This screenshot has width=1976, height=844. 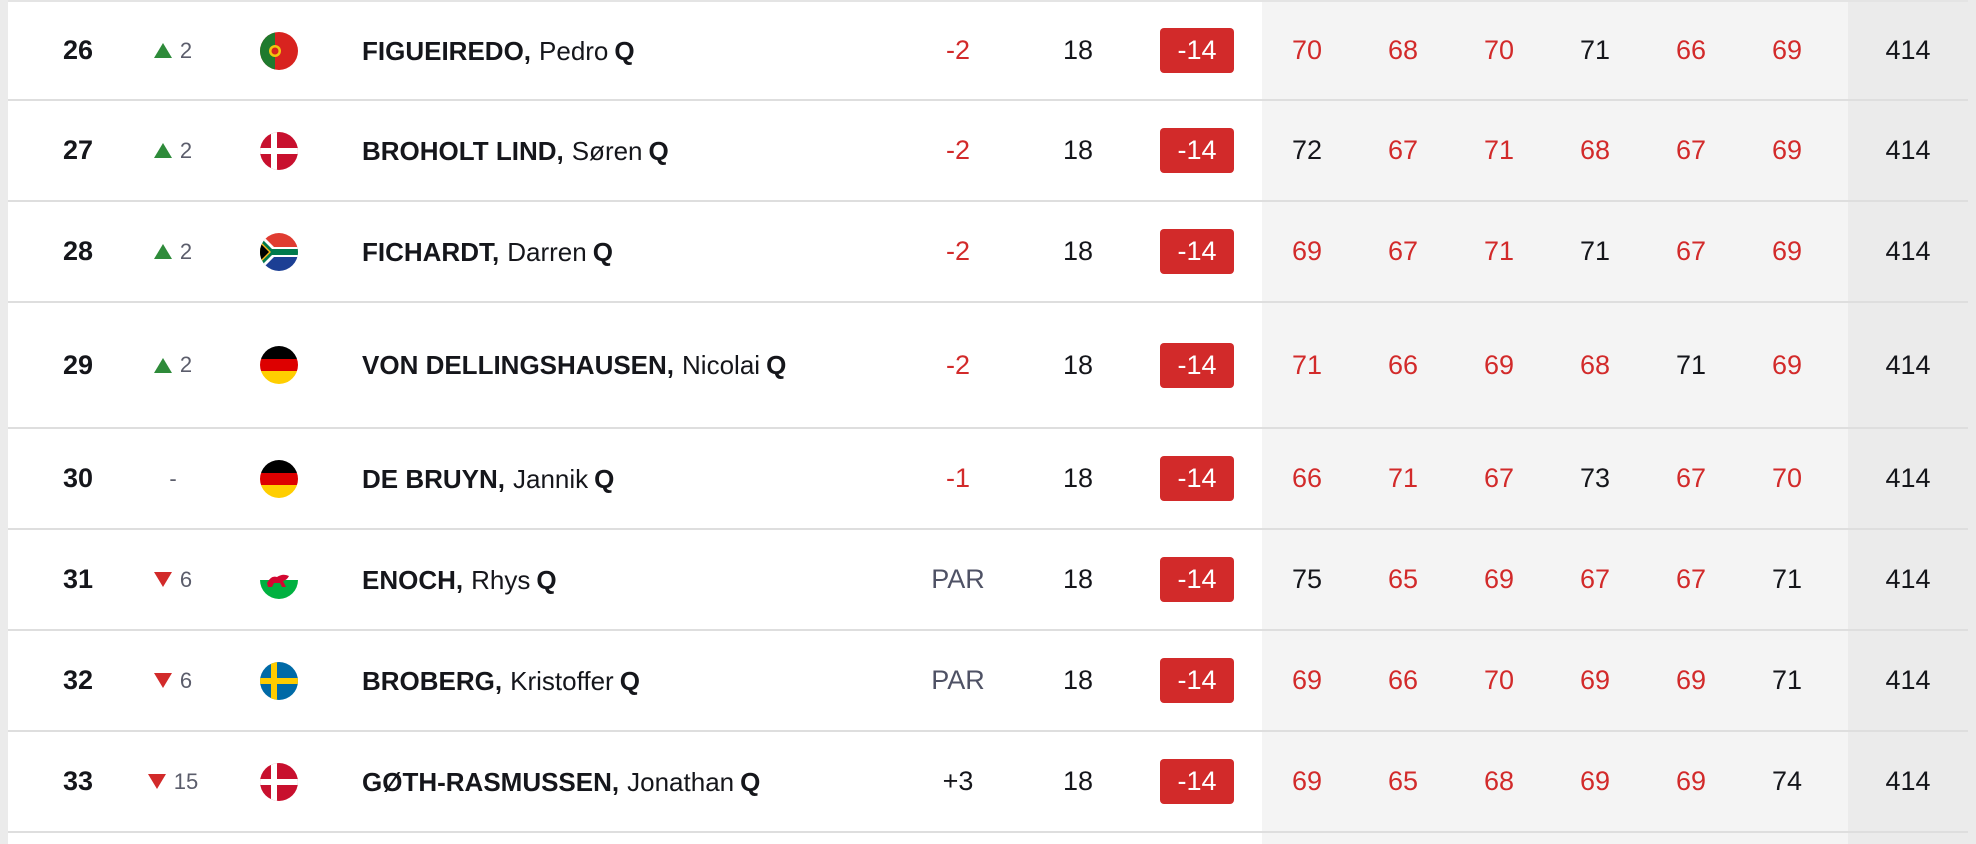 What do you see at coordinates (1787, 781) in the screenshot?
I see `round-6-score: 74` at bounding box center [1787, 781].